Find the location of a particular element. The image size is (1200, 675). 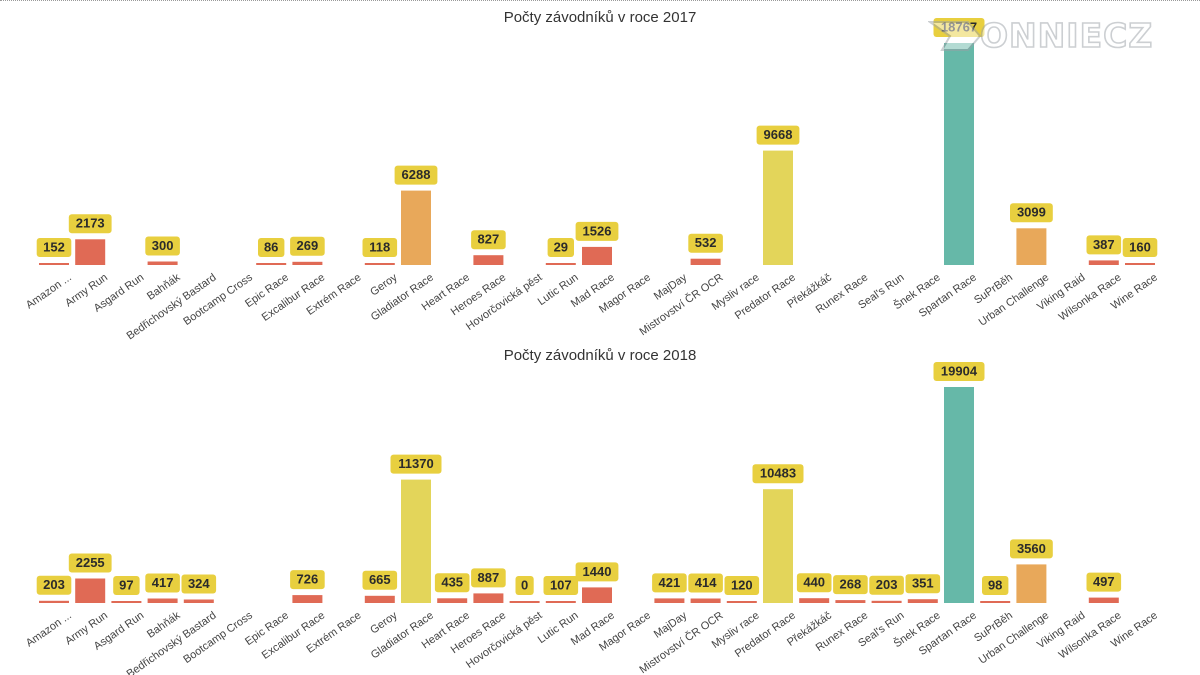

data-label: 120 is located at coordinates (742, 584).